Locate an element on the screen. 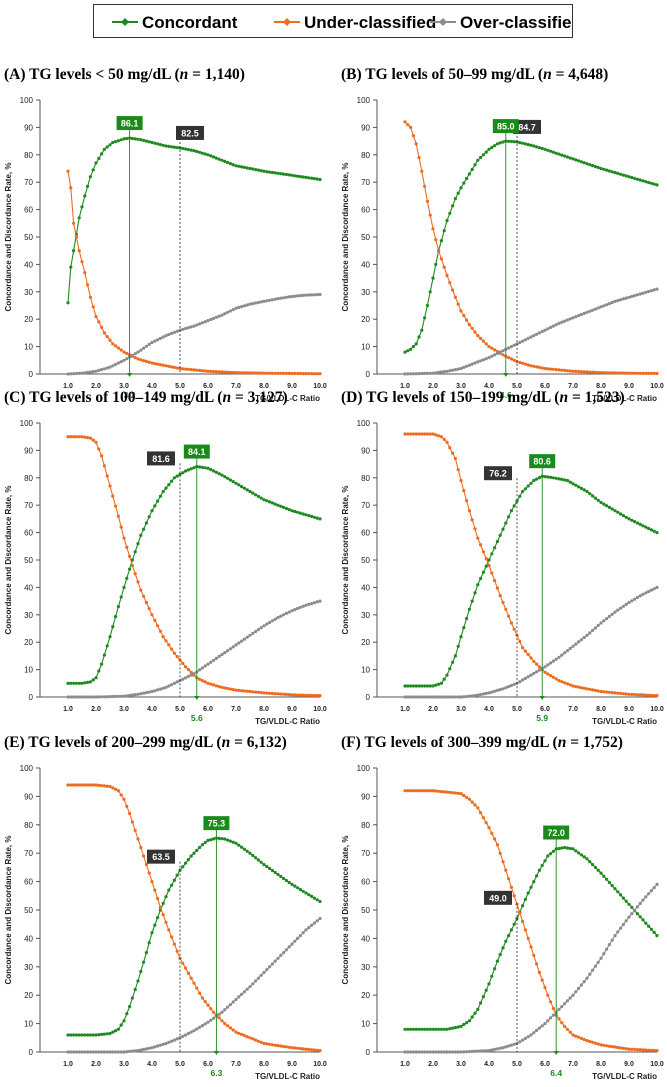 The image size is (667, 1087). y-tick-label: 40 is located at coordinates (365, 587).